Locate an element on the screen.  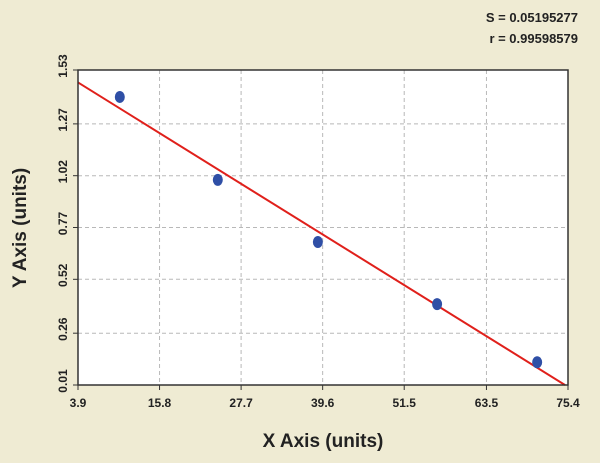
y-axis-label: Y Axis (units) is located at coordinates (20, 228).